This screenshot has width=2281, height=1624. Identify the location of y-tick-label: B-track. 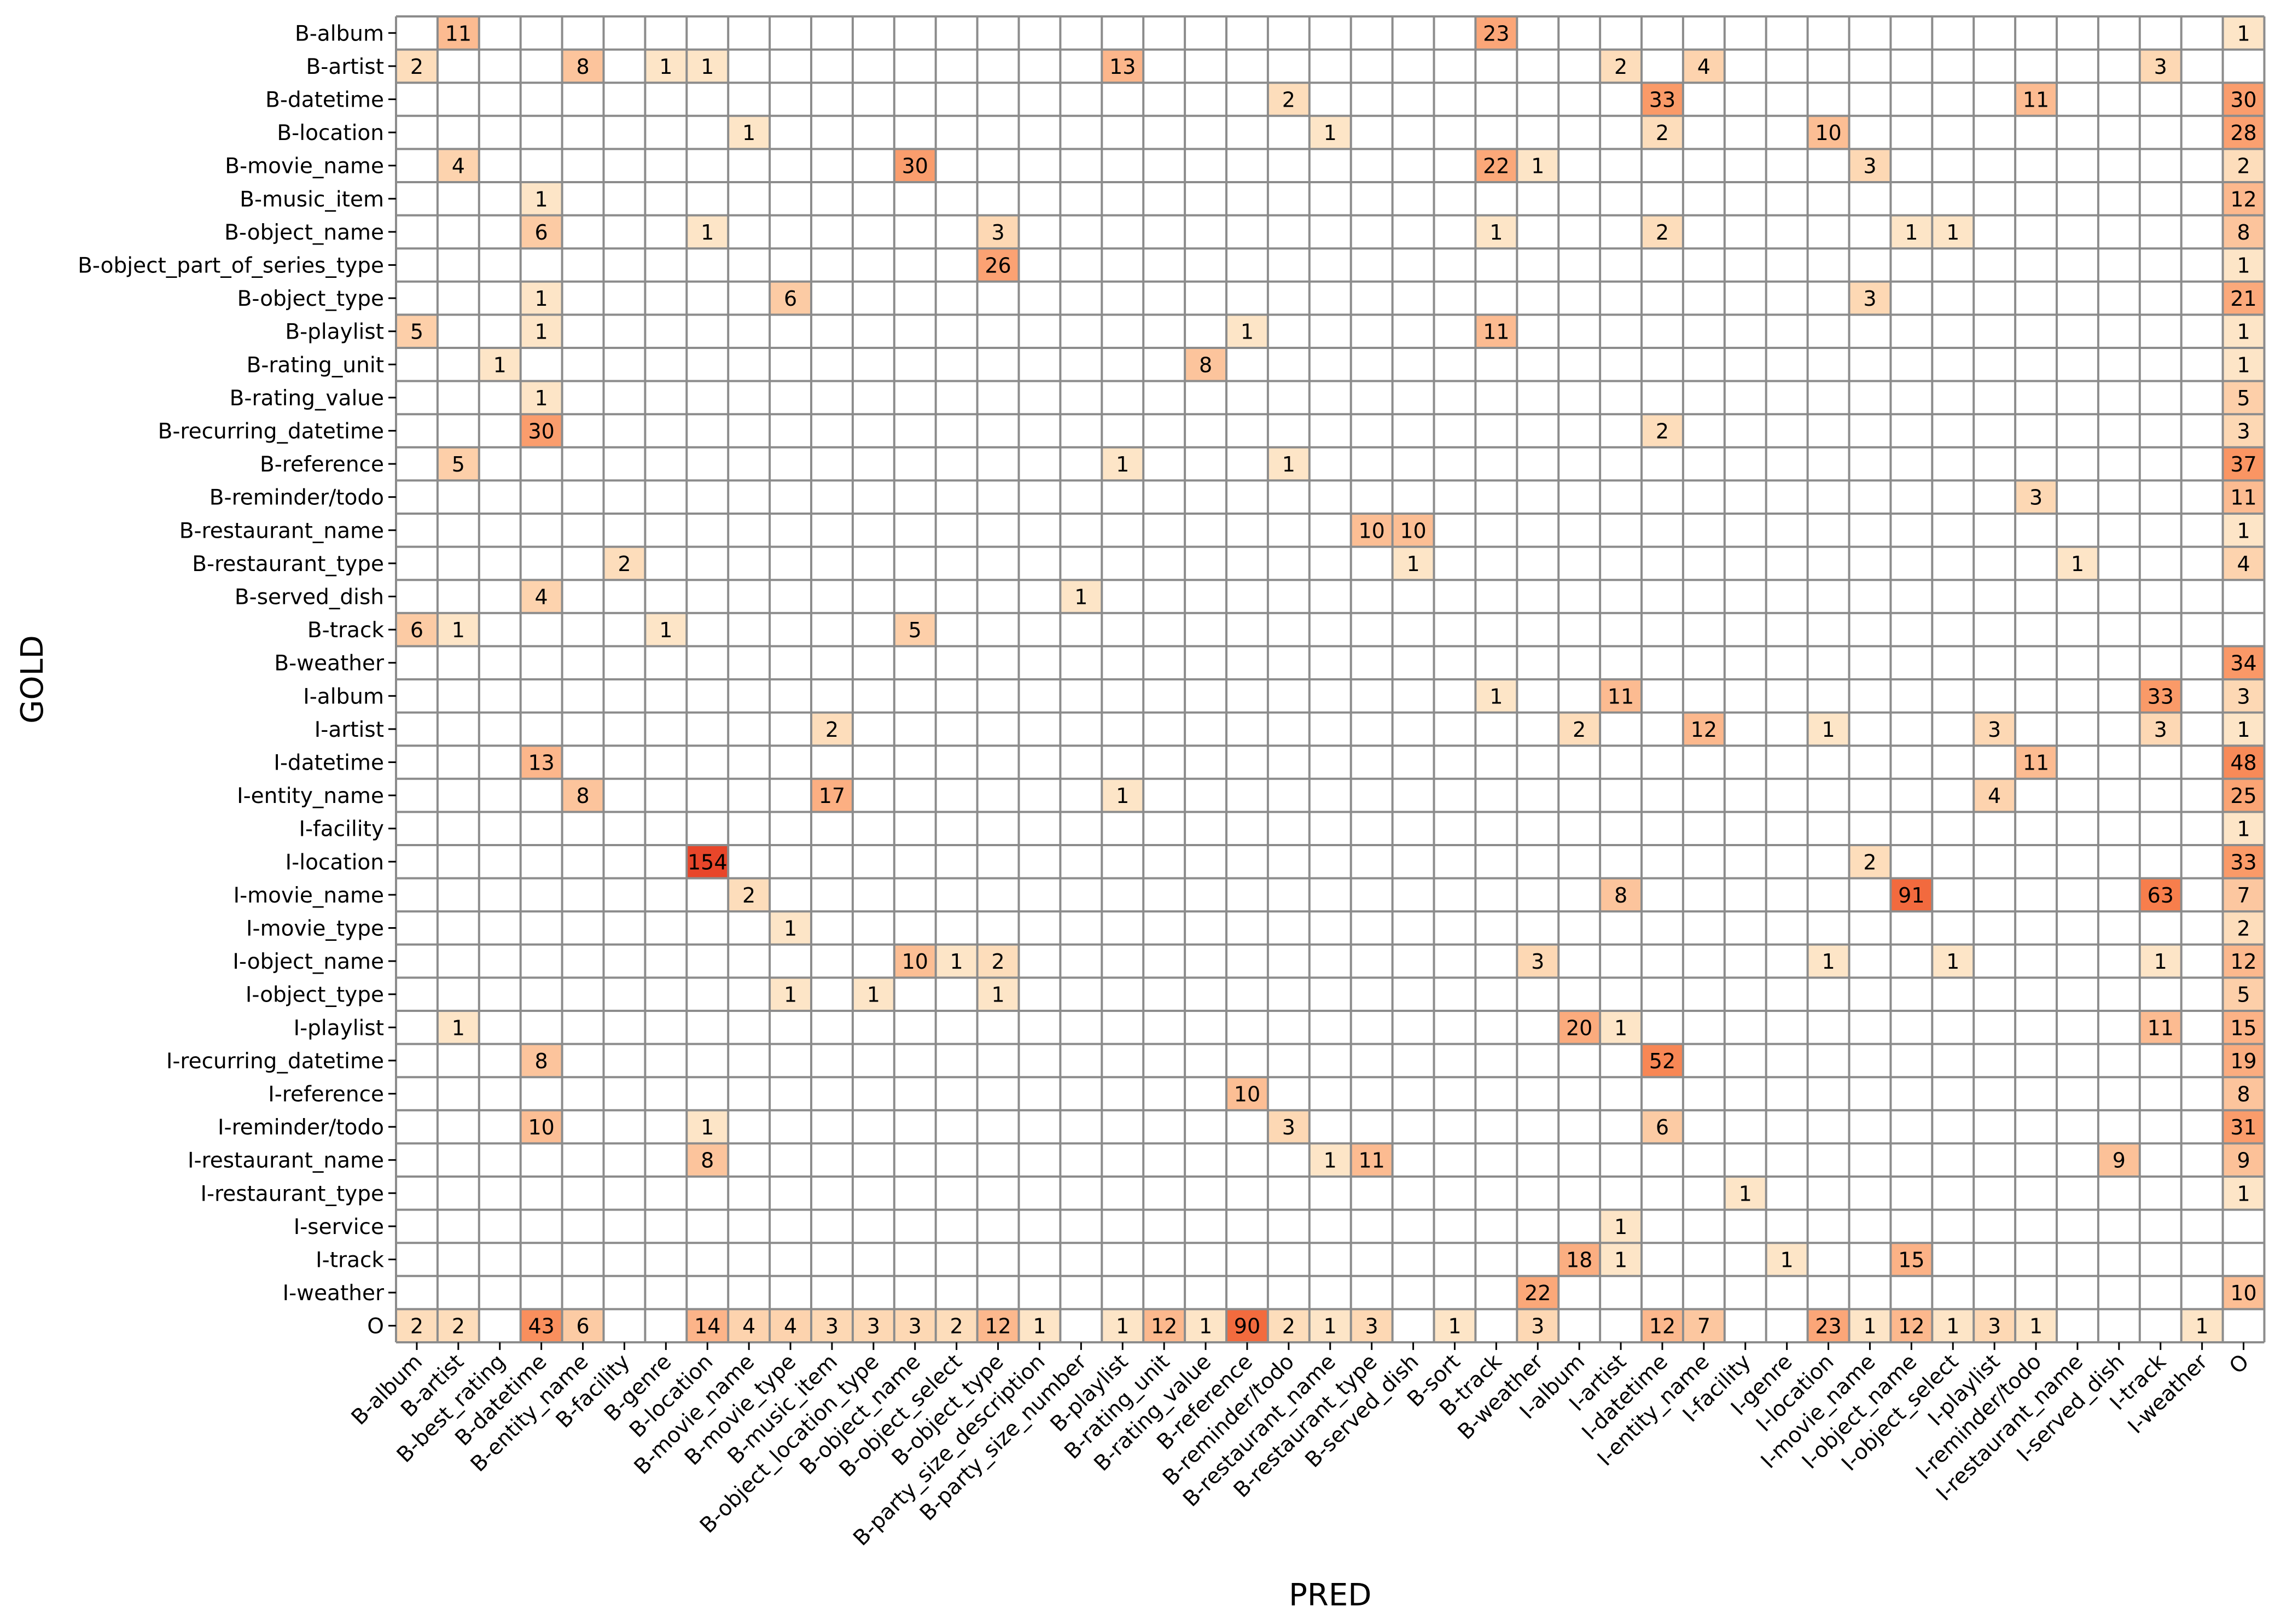
(345, 630).